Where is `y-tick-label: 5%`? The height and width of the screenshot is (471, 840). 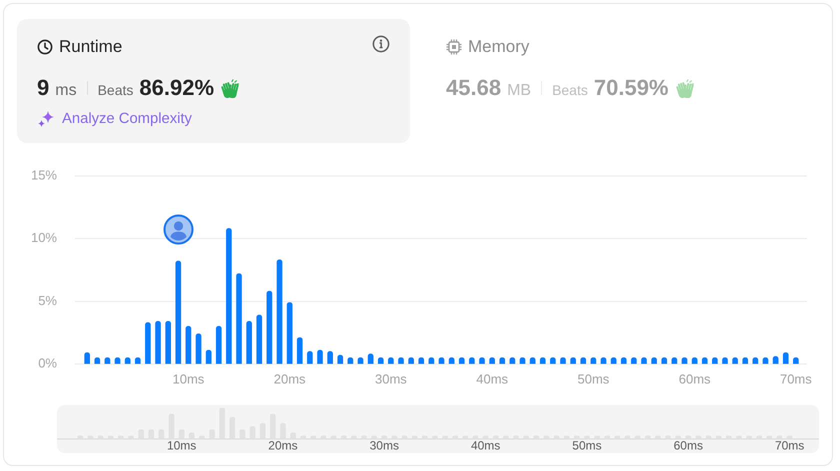 y-tick-label: 5% is located at coordinates (48, 300).